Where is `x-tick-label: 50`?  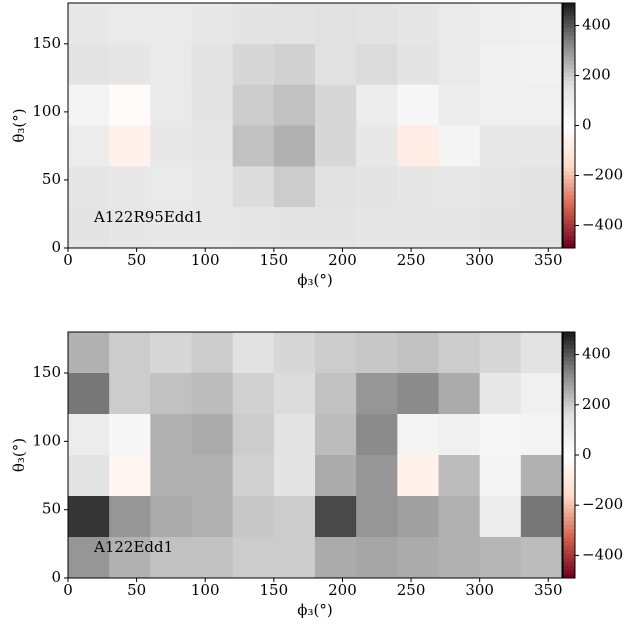 x-tick-label: 50 is located at coordinates (136, 590).